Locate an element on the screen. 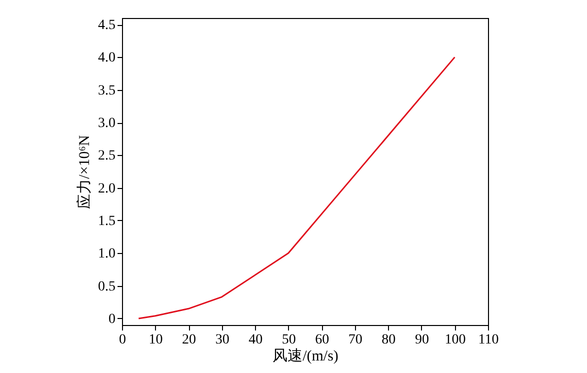 This screenshot has width=587, height=373. x-tick-label: 40 is located at coordinates (255, 340).